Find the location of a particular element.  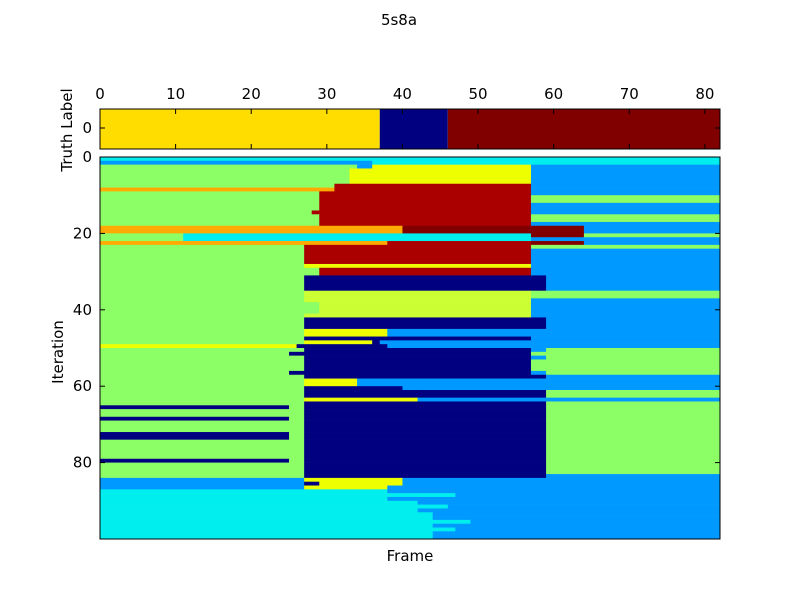

truth-x-tick-label: 70 is located at coordinates (629, 94).